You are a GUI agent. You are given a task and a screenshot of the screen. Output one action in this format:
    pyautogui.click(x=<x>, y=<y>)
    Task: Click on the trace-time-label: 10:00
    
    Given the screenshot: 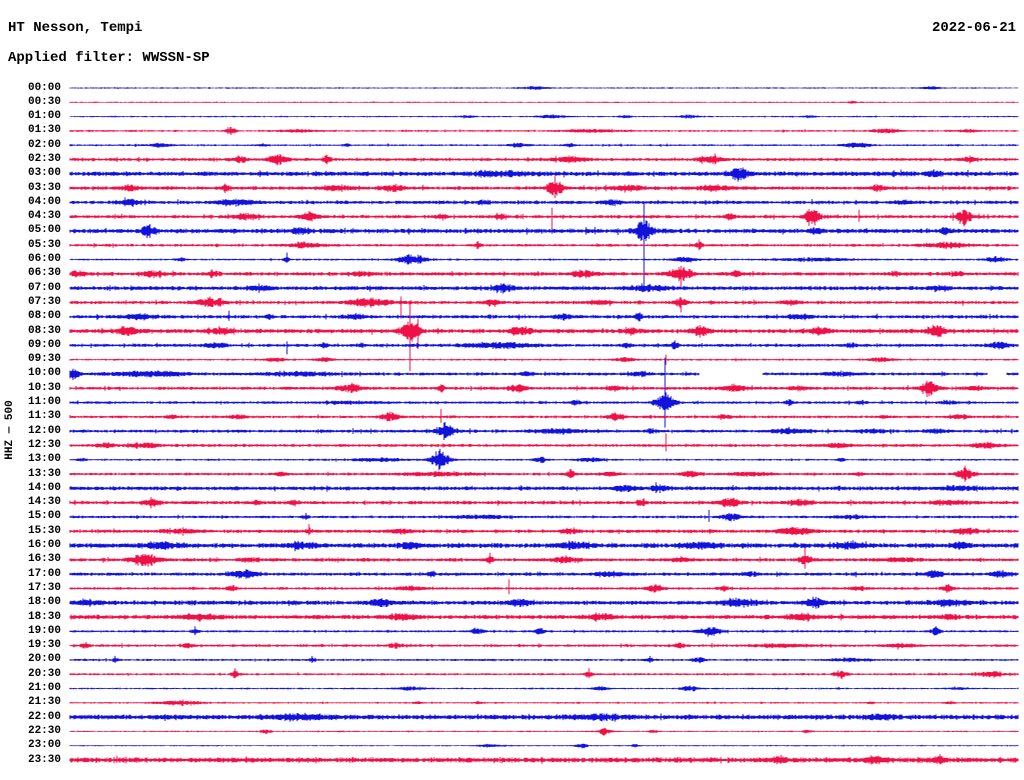 What is the action you would take?
    pyautogui.click(x=44, y=373)
    